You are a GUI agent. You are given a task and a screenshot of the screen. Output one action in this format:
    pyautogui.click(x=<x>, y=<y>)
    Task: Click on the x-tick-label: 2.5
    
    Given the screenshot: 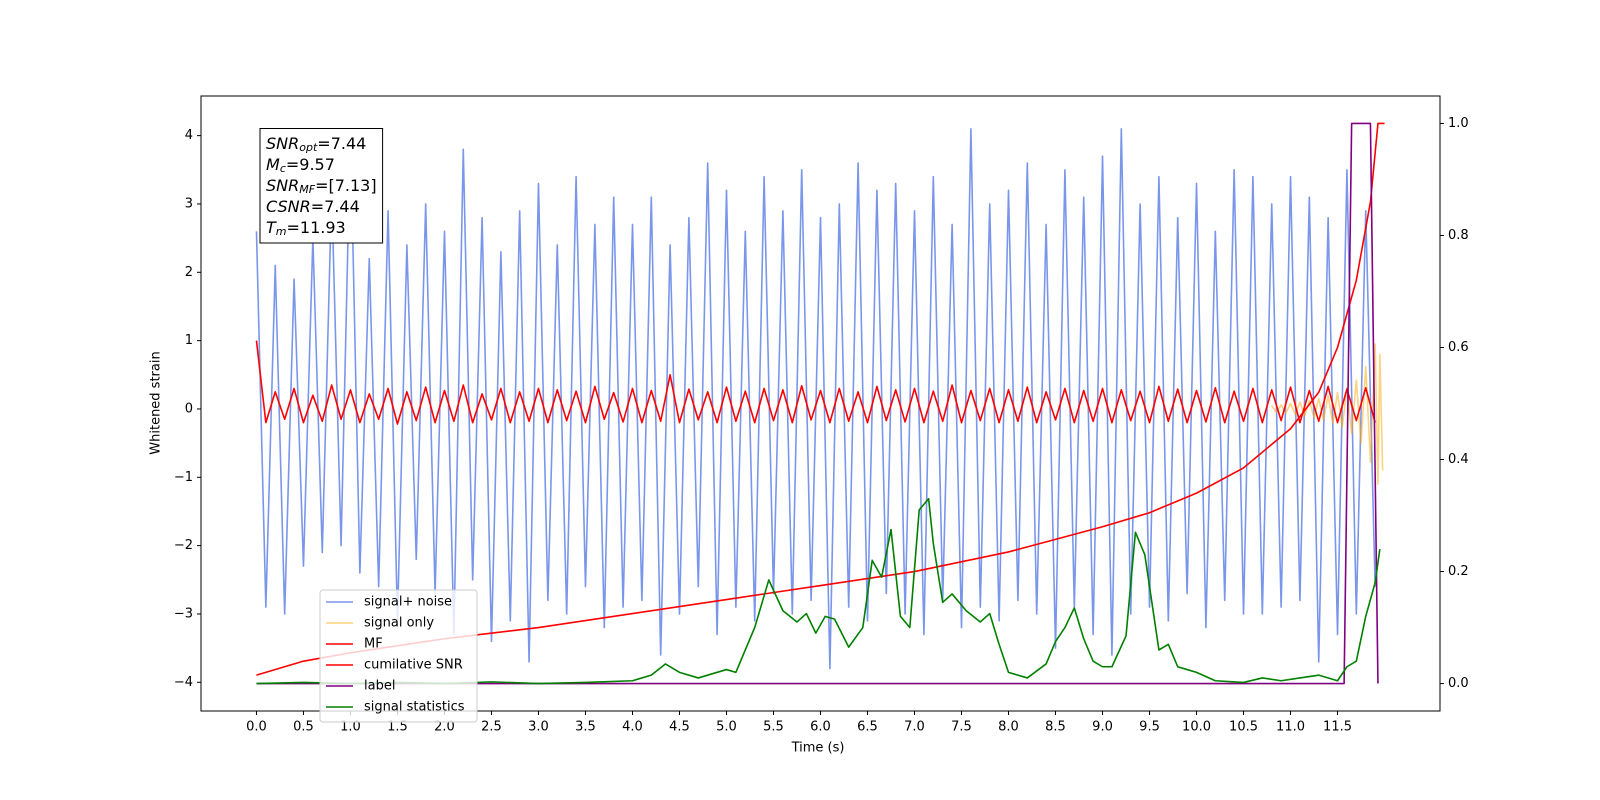 What is the action you would take?
    pyautogui.click(x=491, y=727)
    